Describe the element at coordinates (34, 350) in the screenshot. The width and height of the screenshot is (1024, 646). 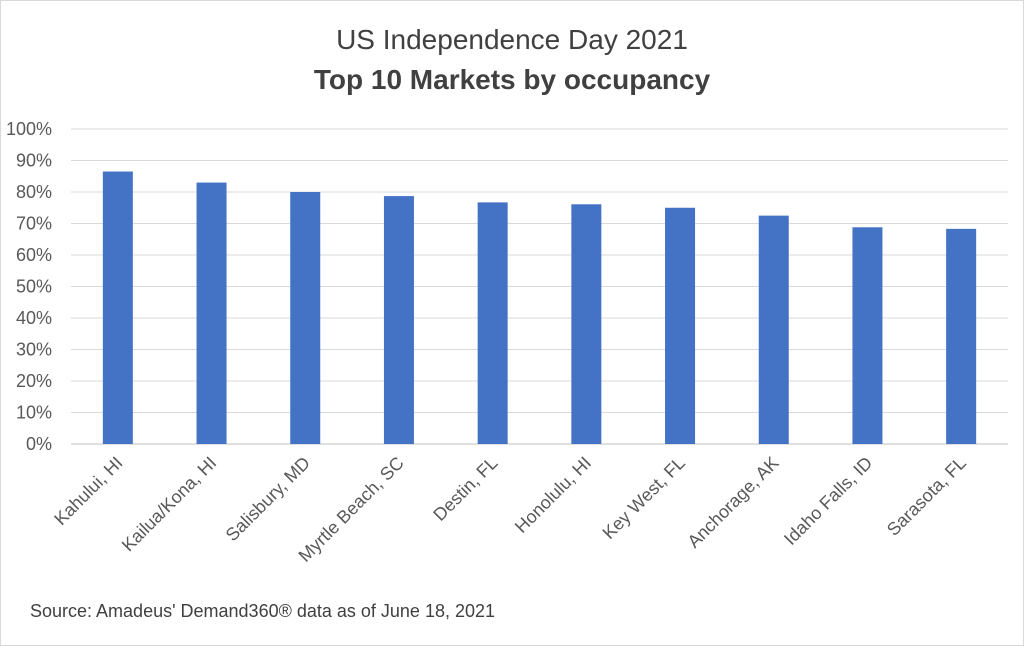
I see `y-tick-label: 30%` at that location.